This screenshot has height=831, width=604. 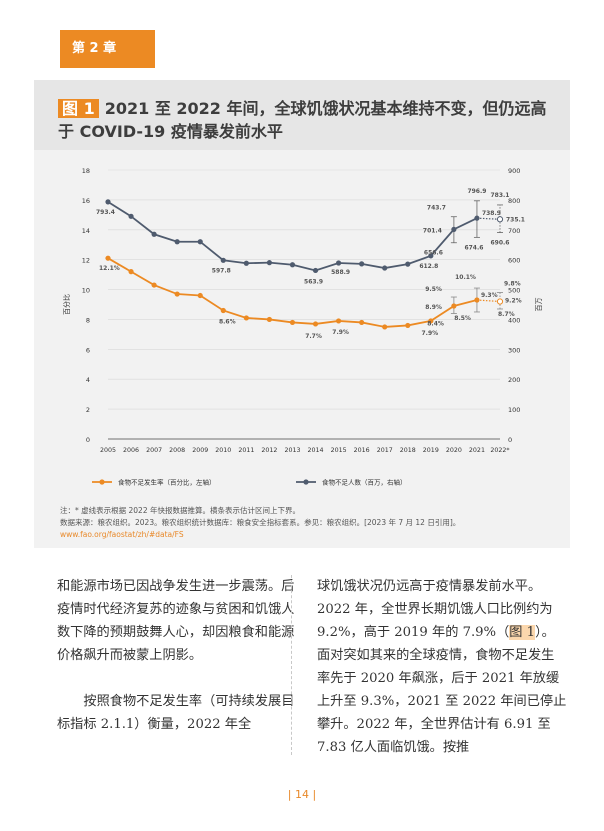 I want to click on prevalence-data-label: 12.1%, so click(x=109, y=268).